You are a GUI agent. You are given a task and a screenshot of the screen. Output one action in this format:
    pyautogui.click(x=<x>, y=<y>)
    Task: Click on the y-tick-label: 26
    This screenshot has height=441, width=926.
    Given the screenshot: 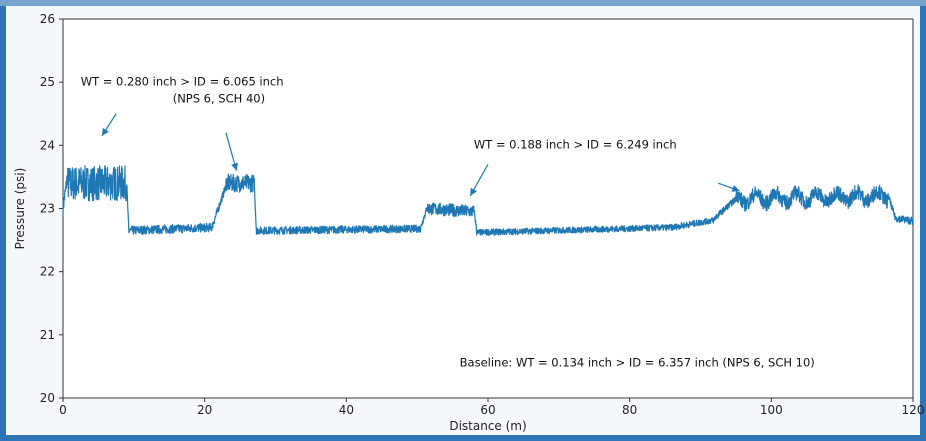 What is the action you would take?
    pyautogui.click(x=47, y=19)
    